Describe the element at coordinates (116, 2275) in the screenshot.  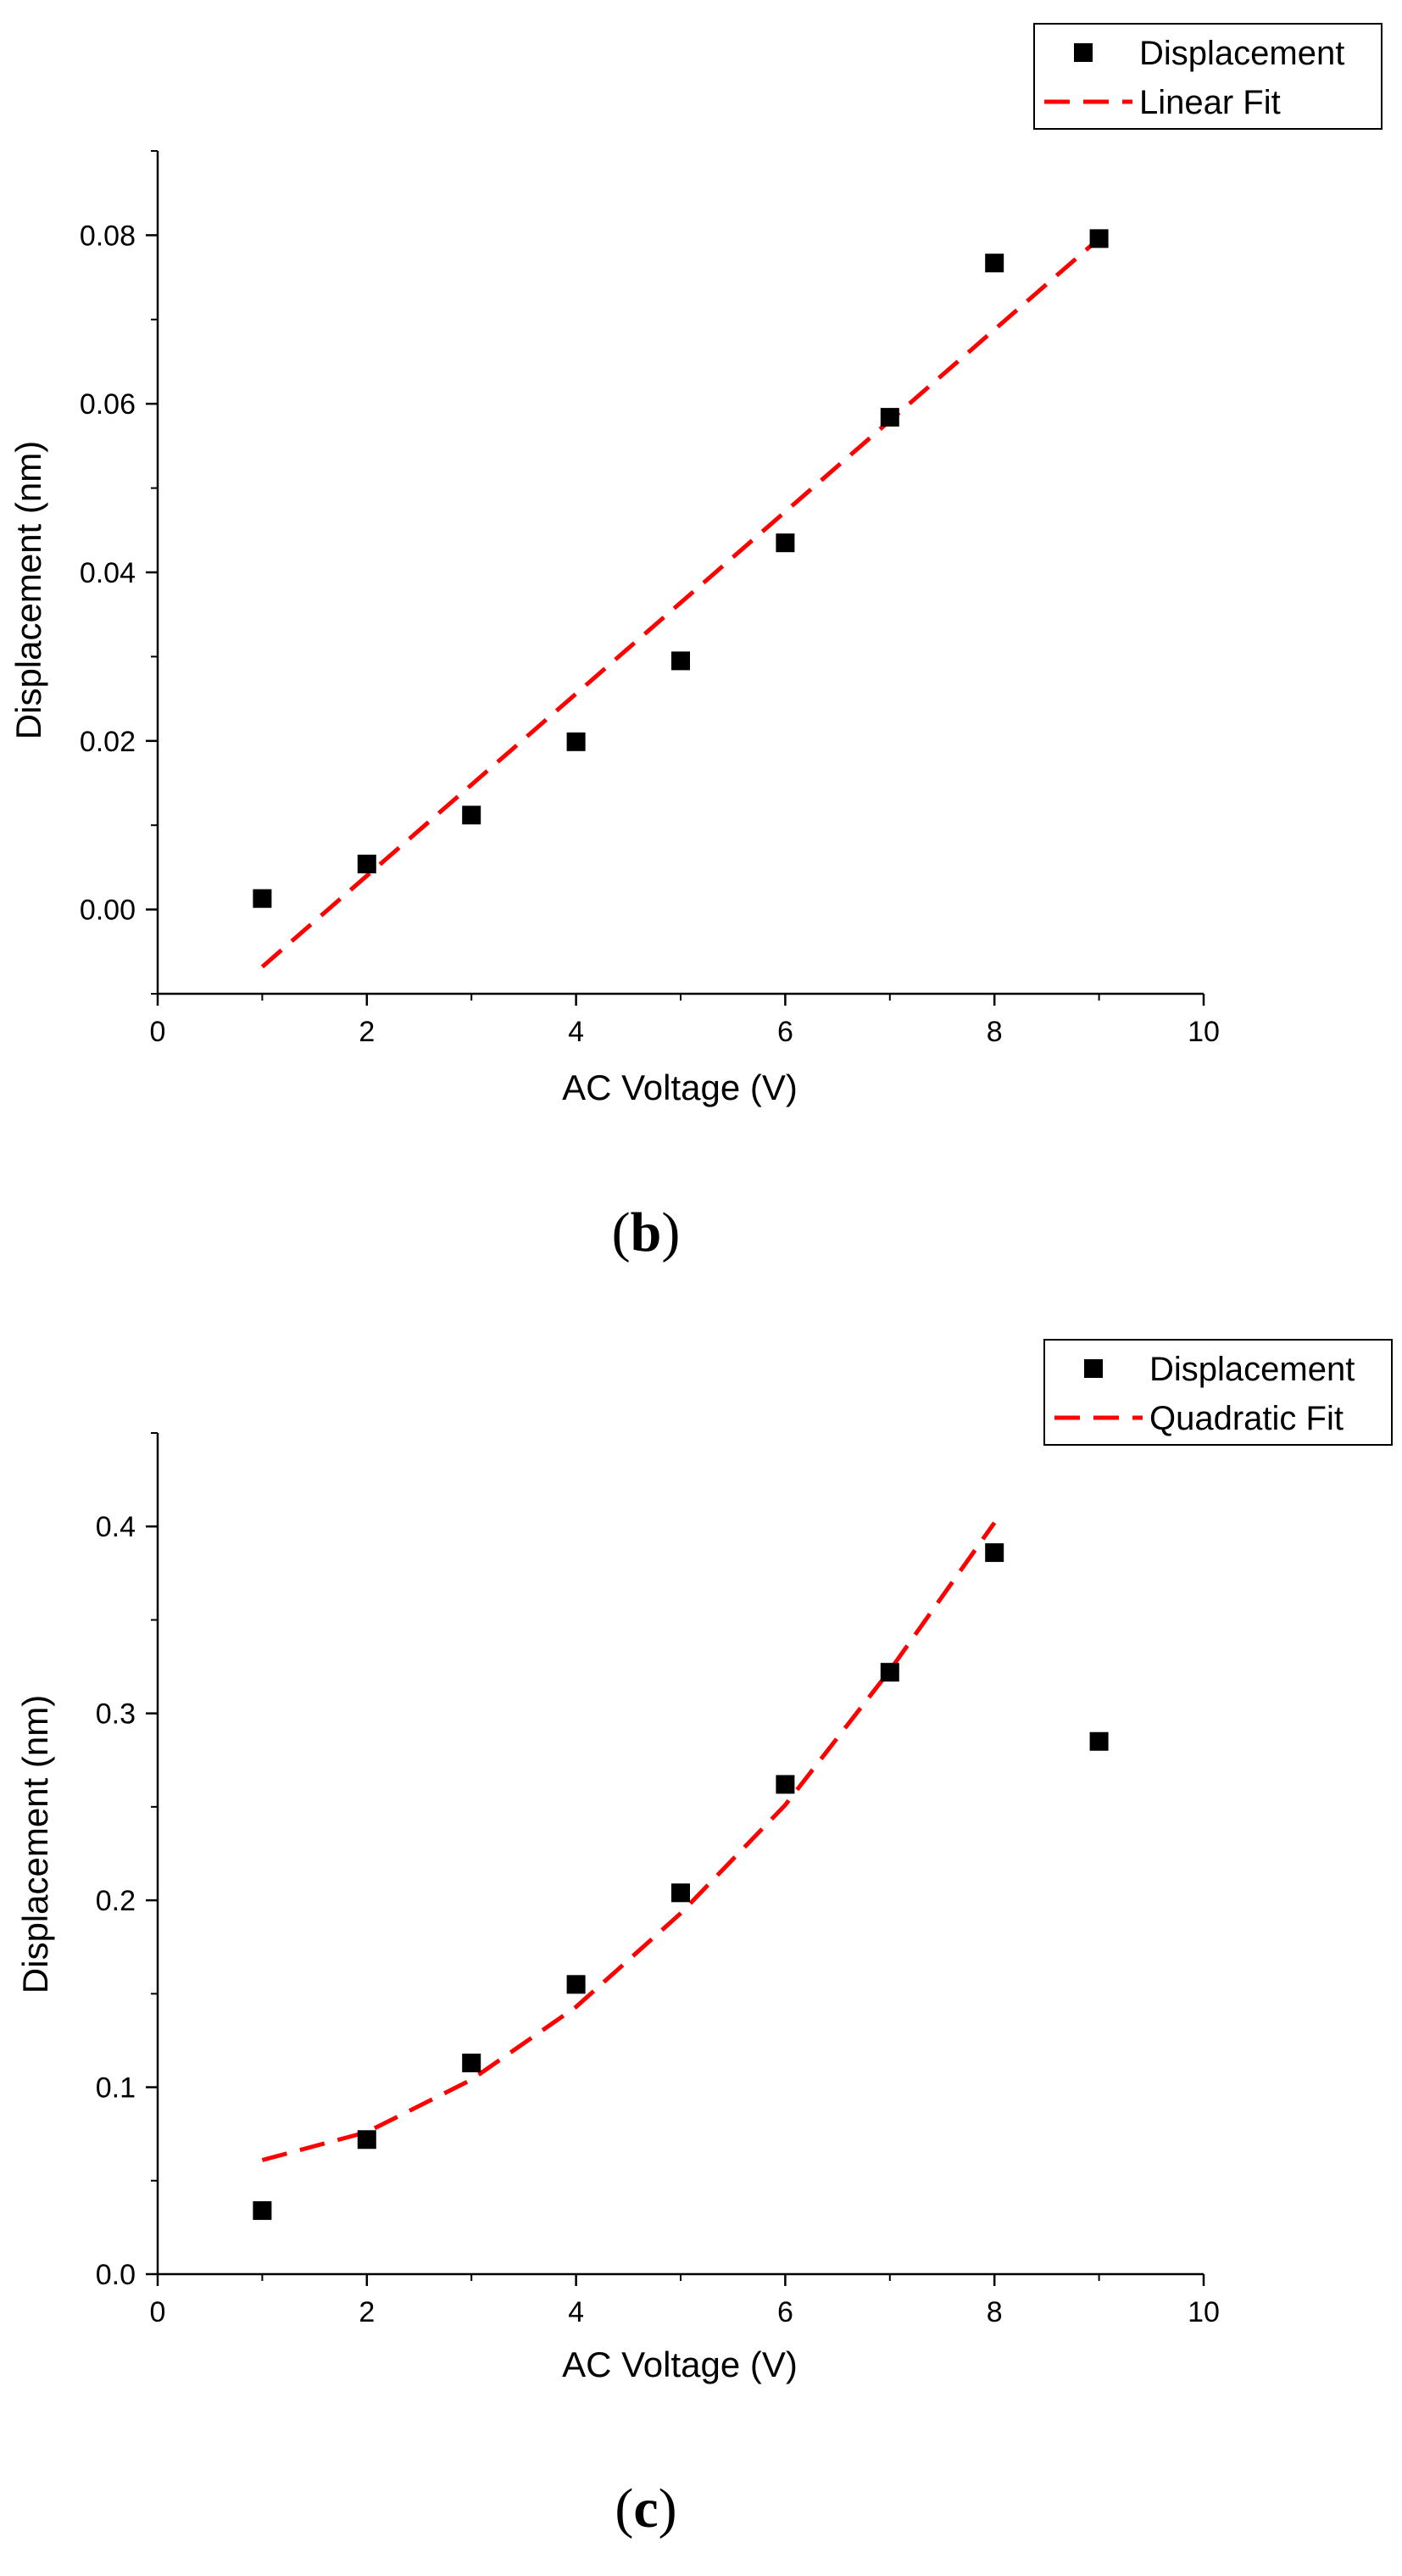
I see `y-tick-label: 0.0` at that location.